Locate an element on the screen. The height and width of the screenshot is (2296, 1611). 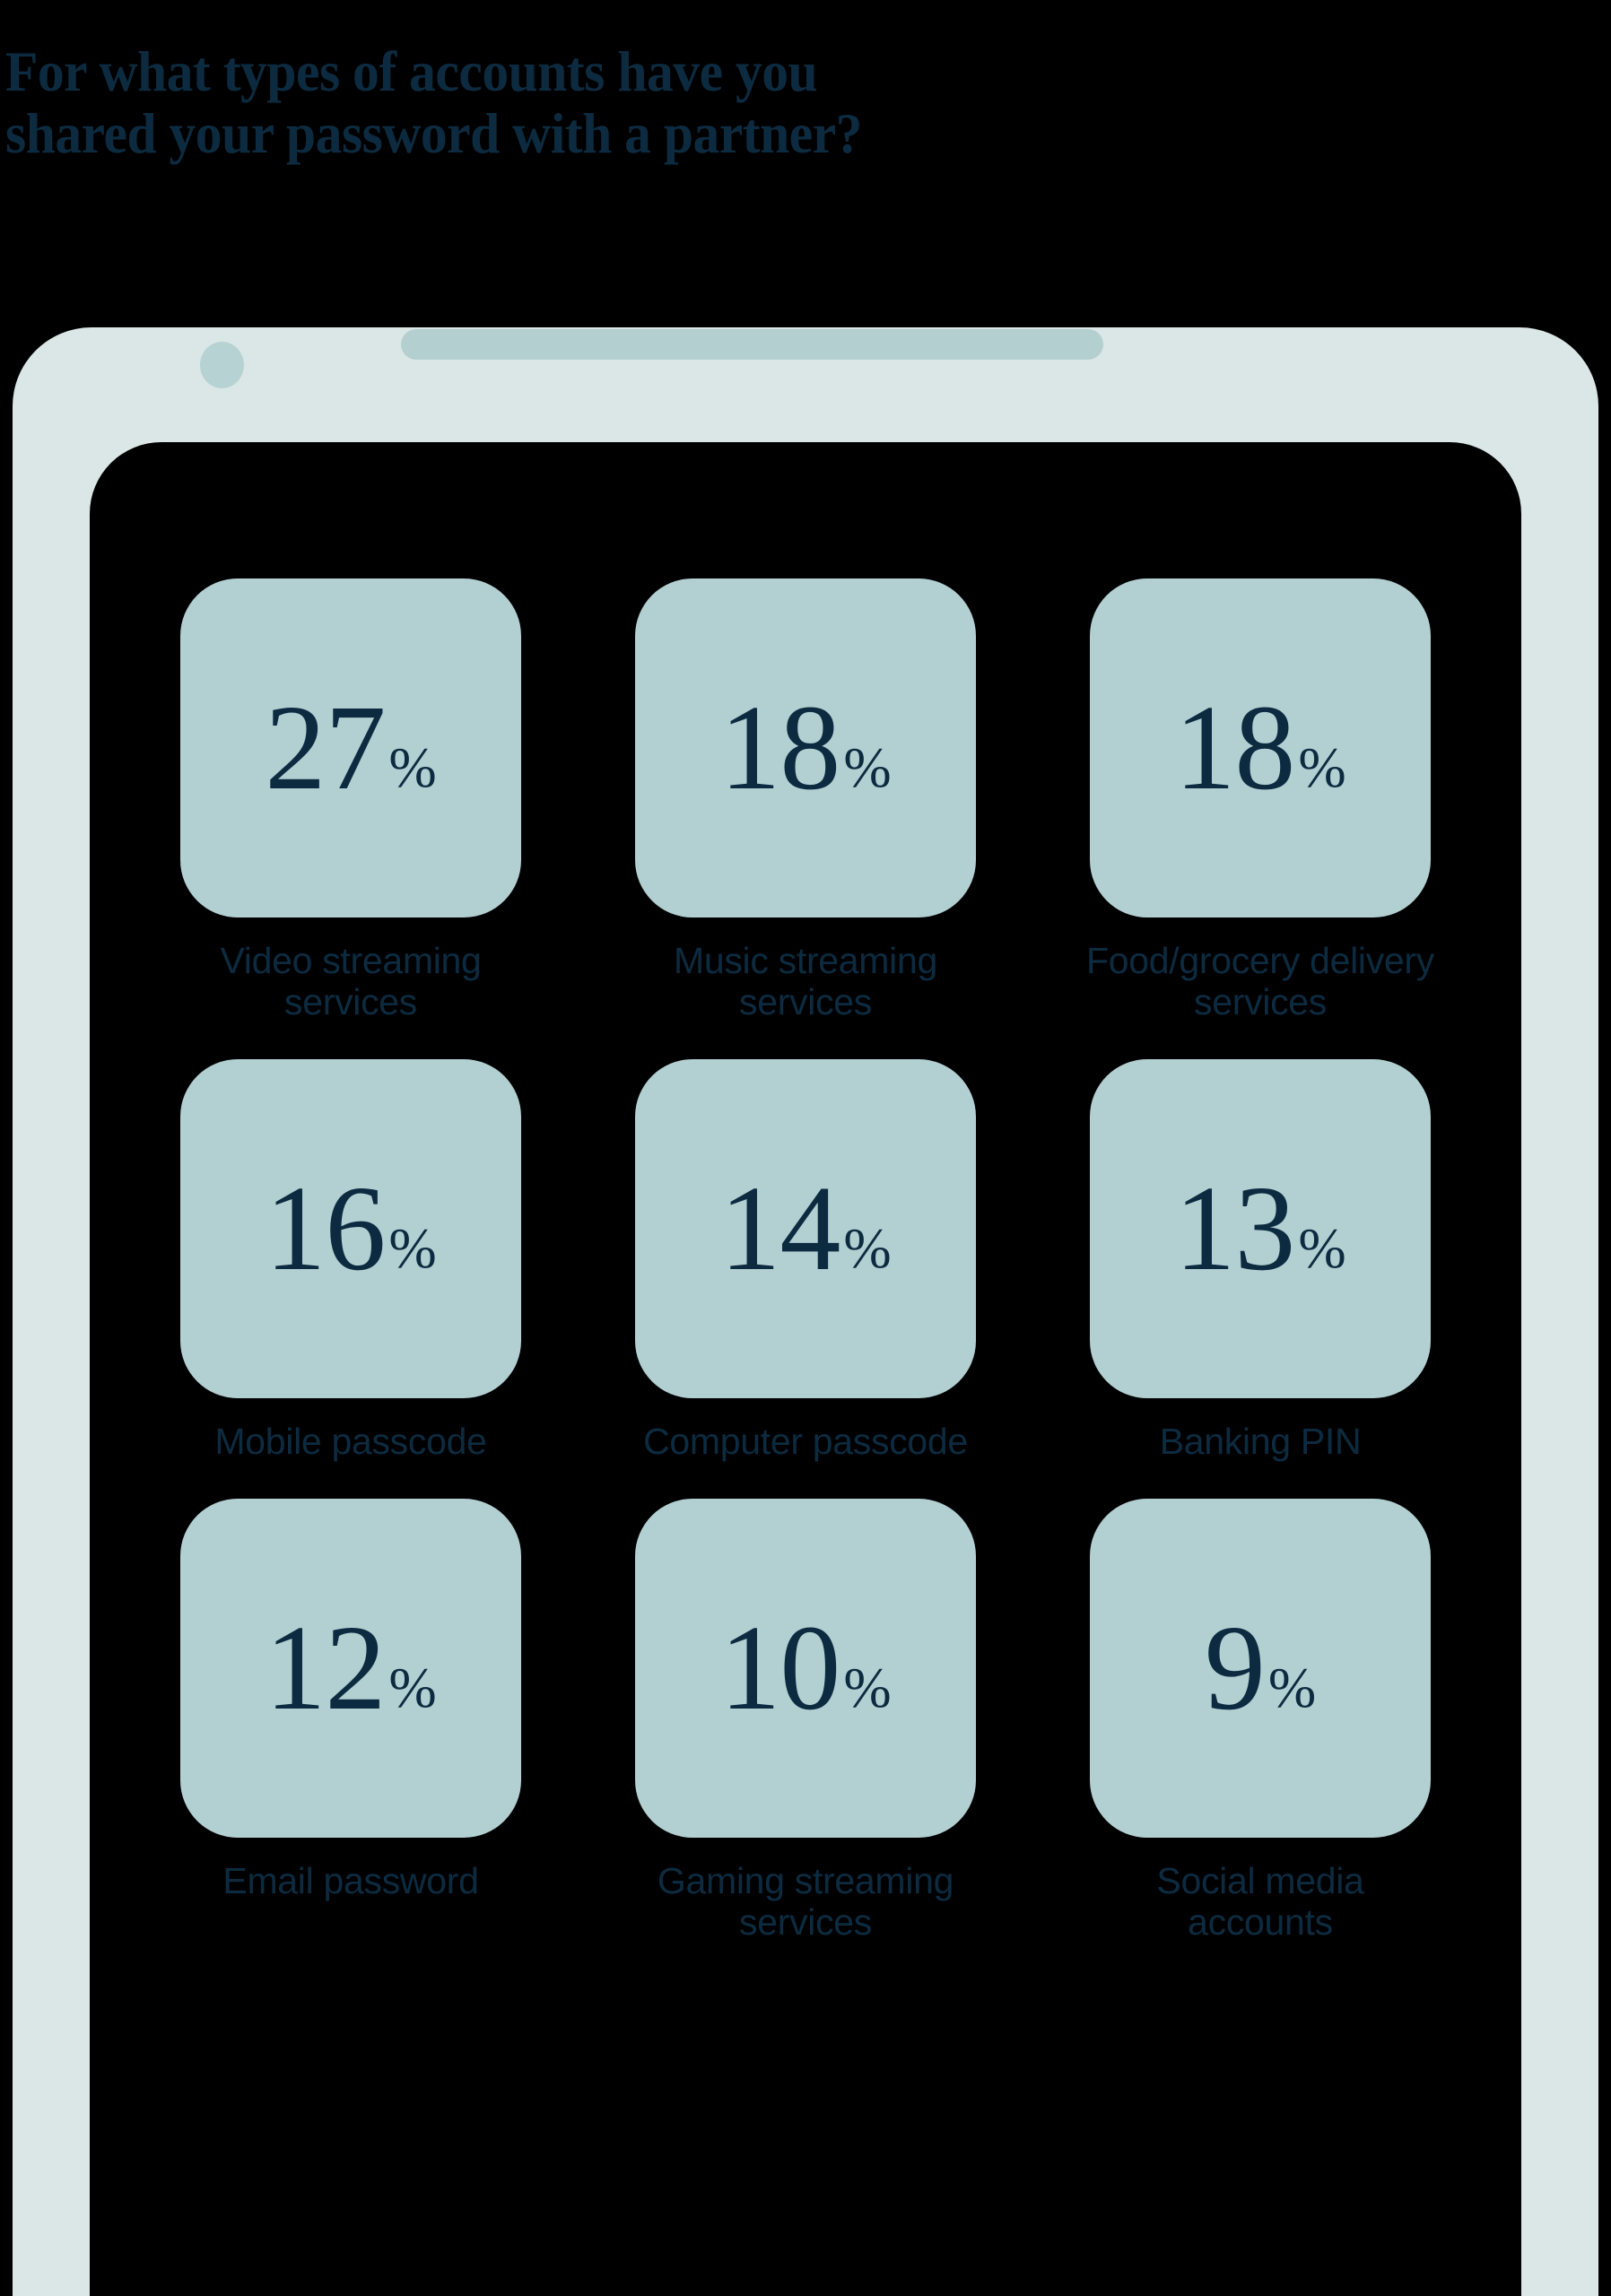
stat-number: 16 is located at coordinates (325, 1228).